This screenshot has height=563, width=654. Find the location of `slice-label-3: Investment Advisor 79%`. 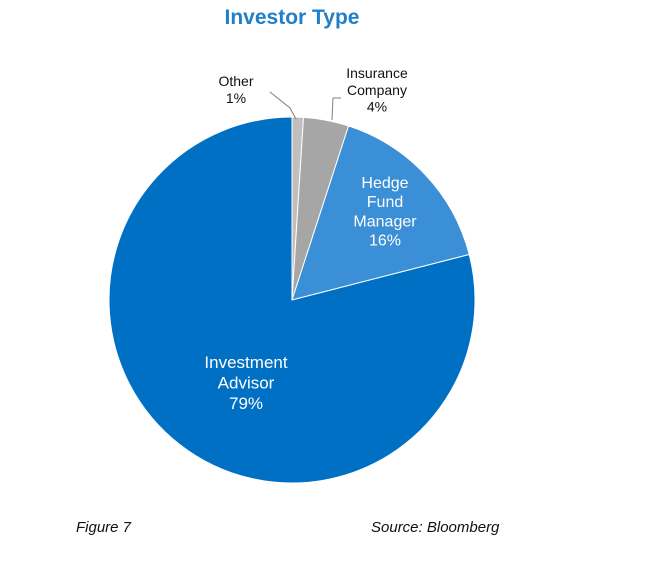

slice-label-3: Investment Advisor 79% is located at coordinates (245, 383).